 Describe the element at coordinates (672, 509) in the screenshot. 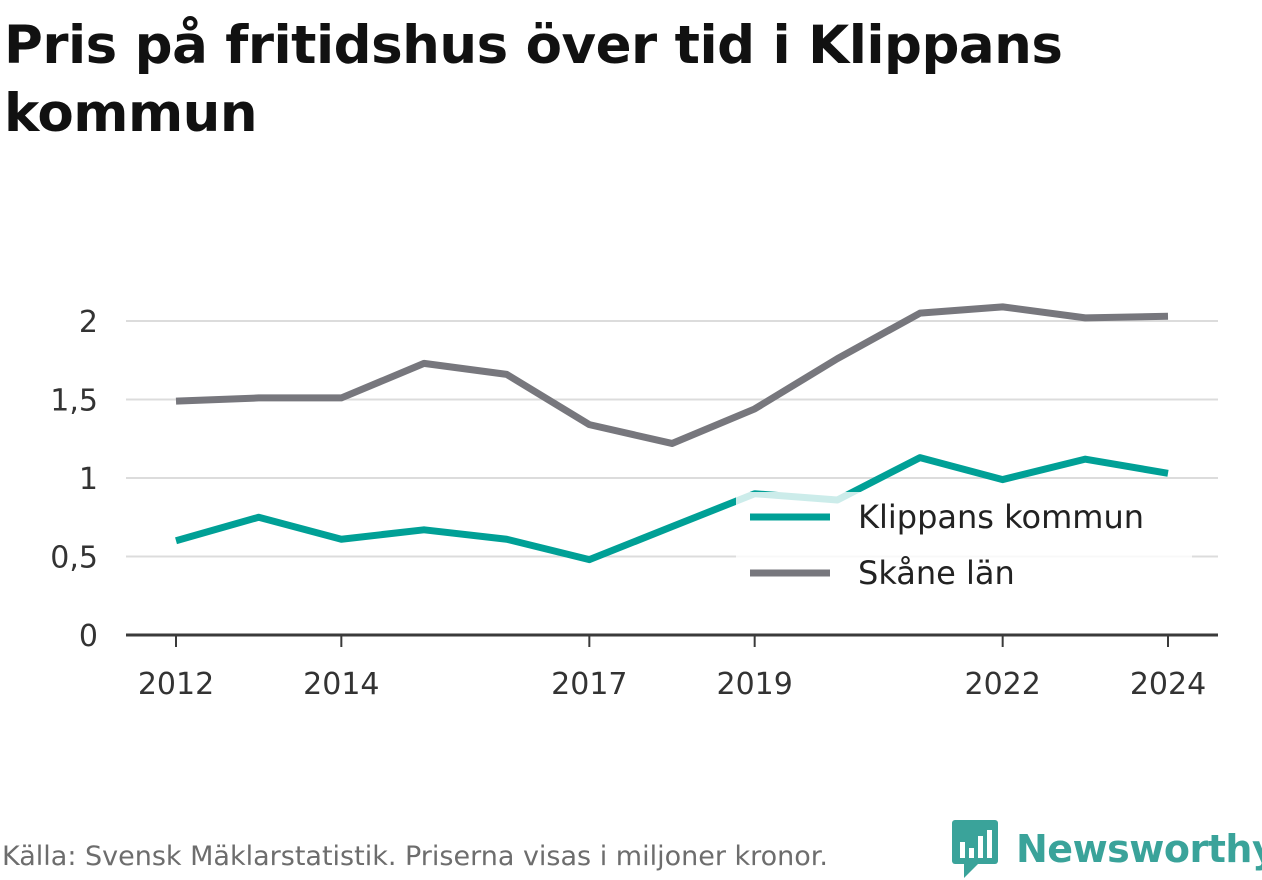

I see `series-line-klippans-kommun` at that location.